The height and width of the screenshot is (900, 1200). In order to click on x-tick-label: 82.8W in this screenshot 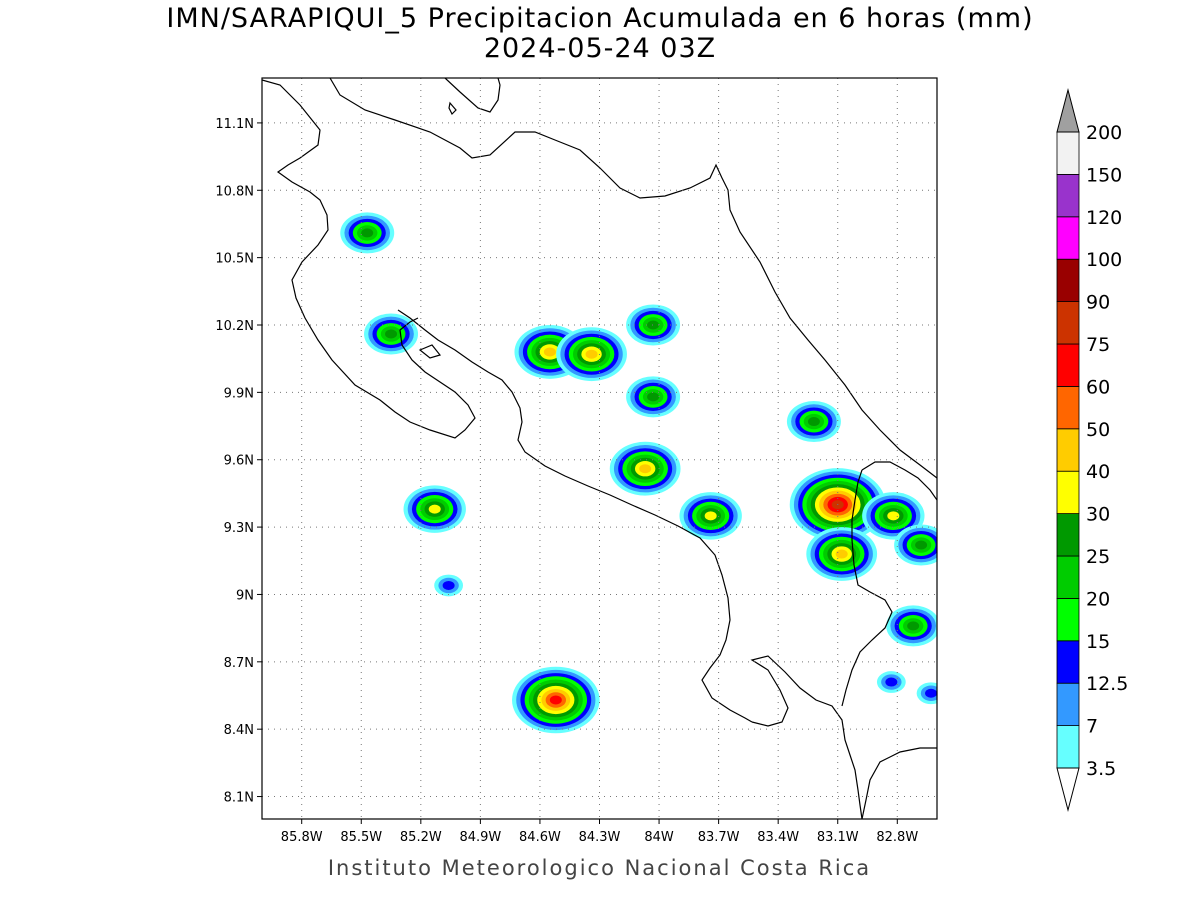, I will do `click(897, 837)`.